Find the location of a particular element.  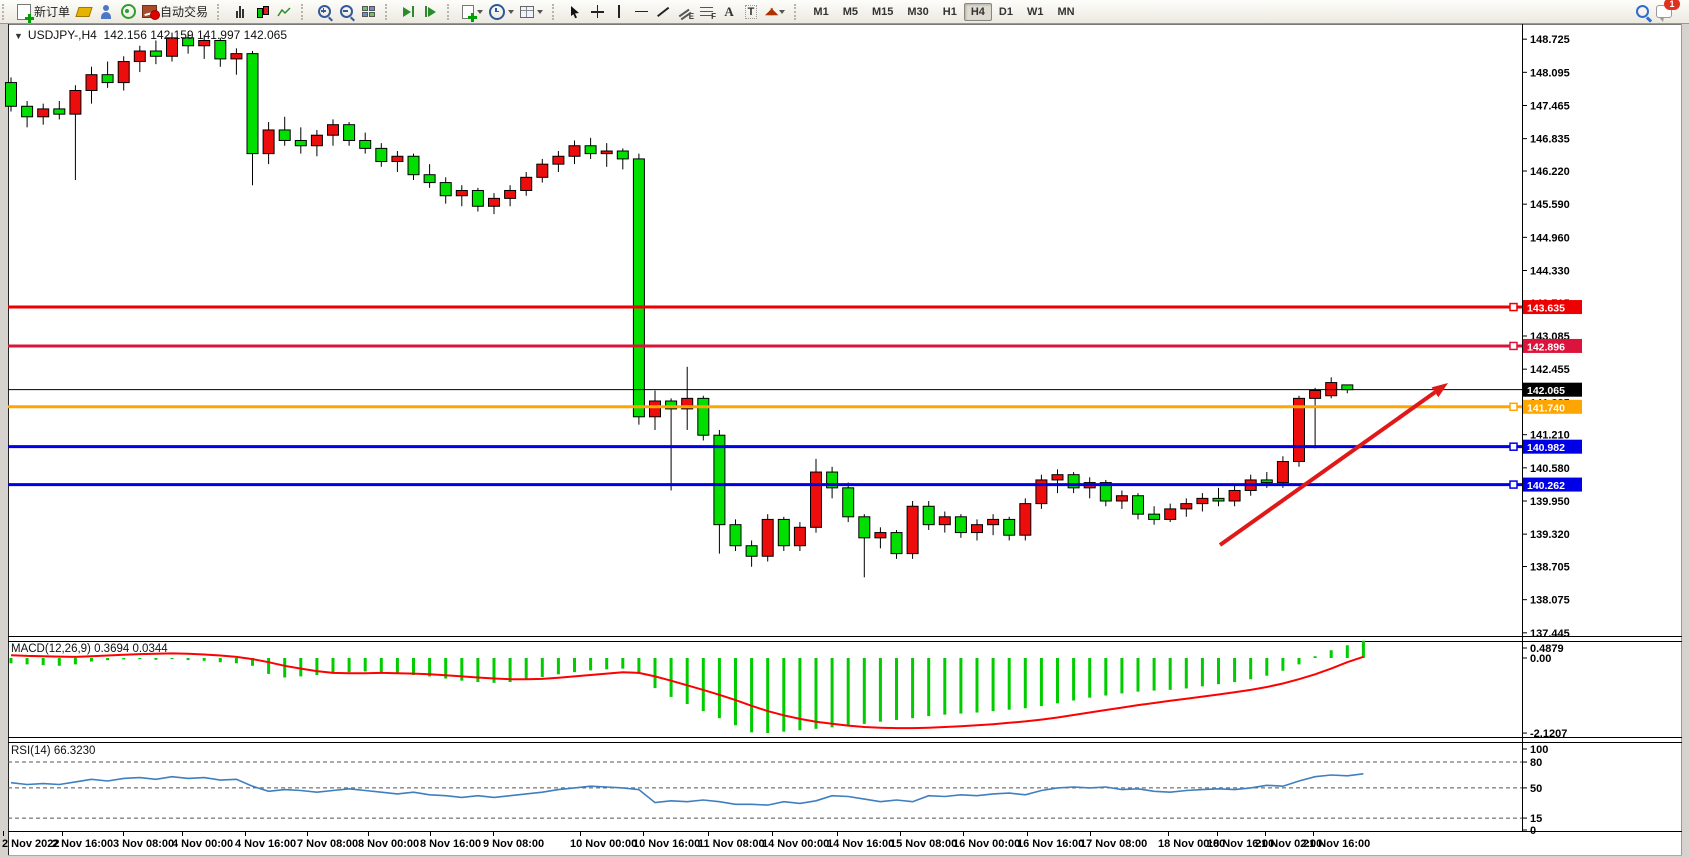

horizontal-line-tool-button is located at coordinates (641, 12).